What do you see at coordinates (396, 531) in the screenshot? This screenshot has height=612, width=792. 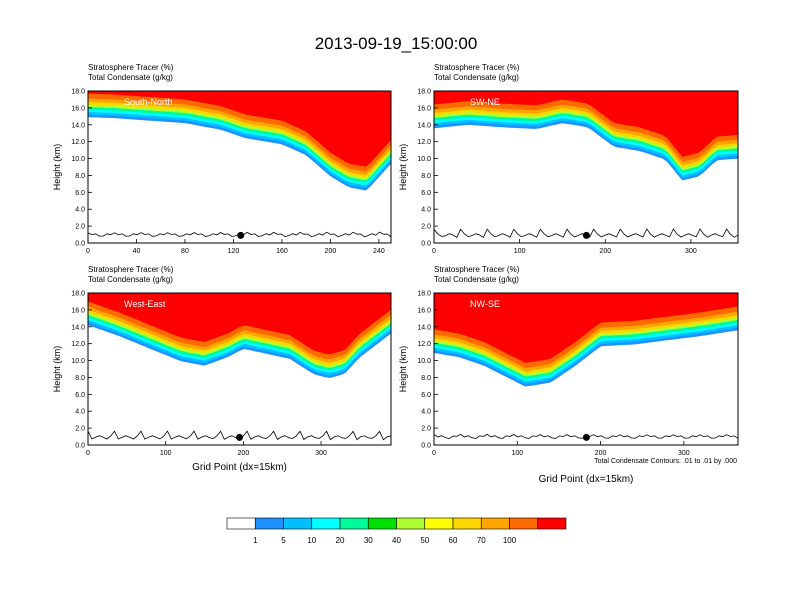 I see `colorbar: 1 5 10 20 30 40 50 60 70 100` at bounding box center [396, 531].